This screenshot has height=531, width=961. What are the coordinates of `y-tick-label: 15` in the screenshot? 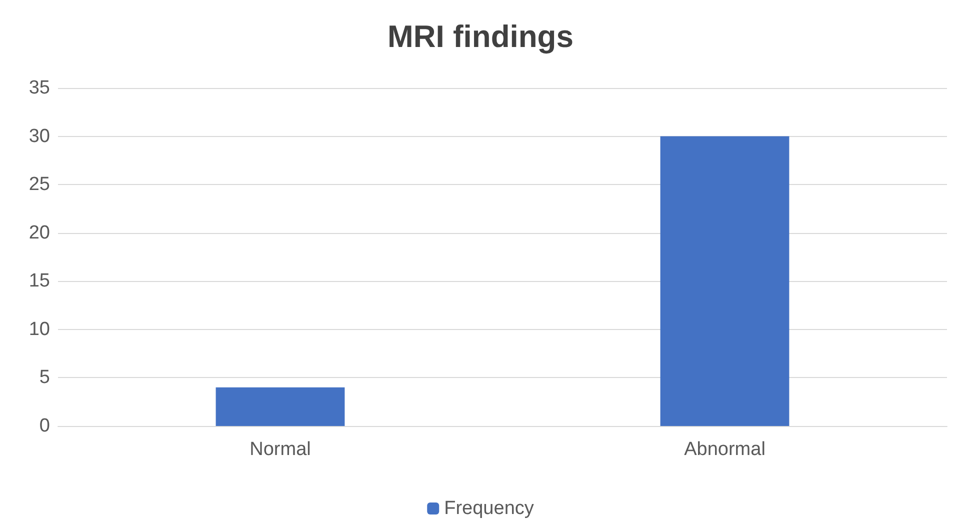 It's located at (39, 281).